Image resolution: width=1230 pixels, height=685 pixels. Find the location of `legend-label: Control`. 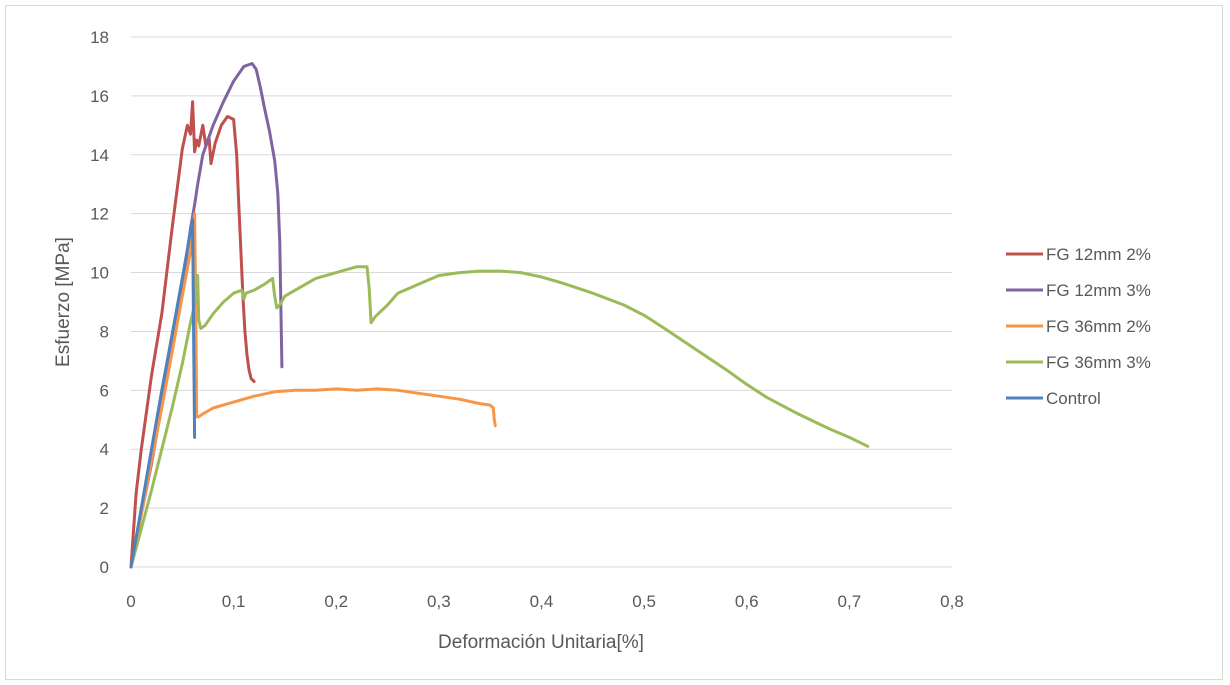

legend-label: Control is located at coordinates (1073, 398).